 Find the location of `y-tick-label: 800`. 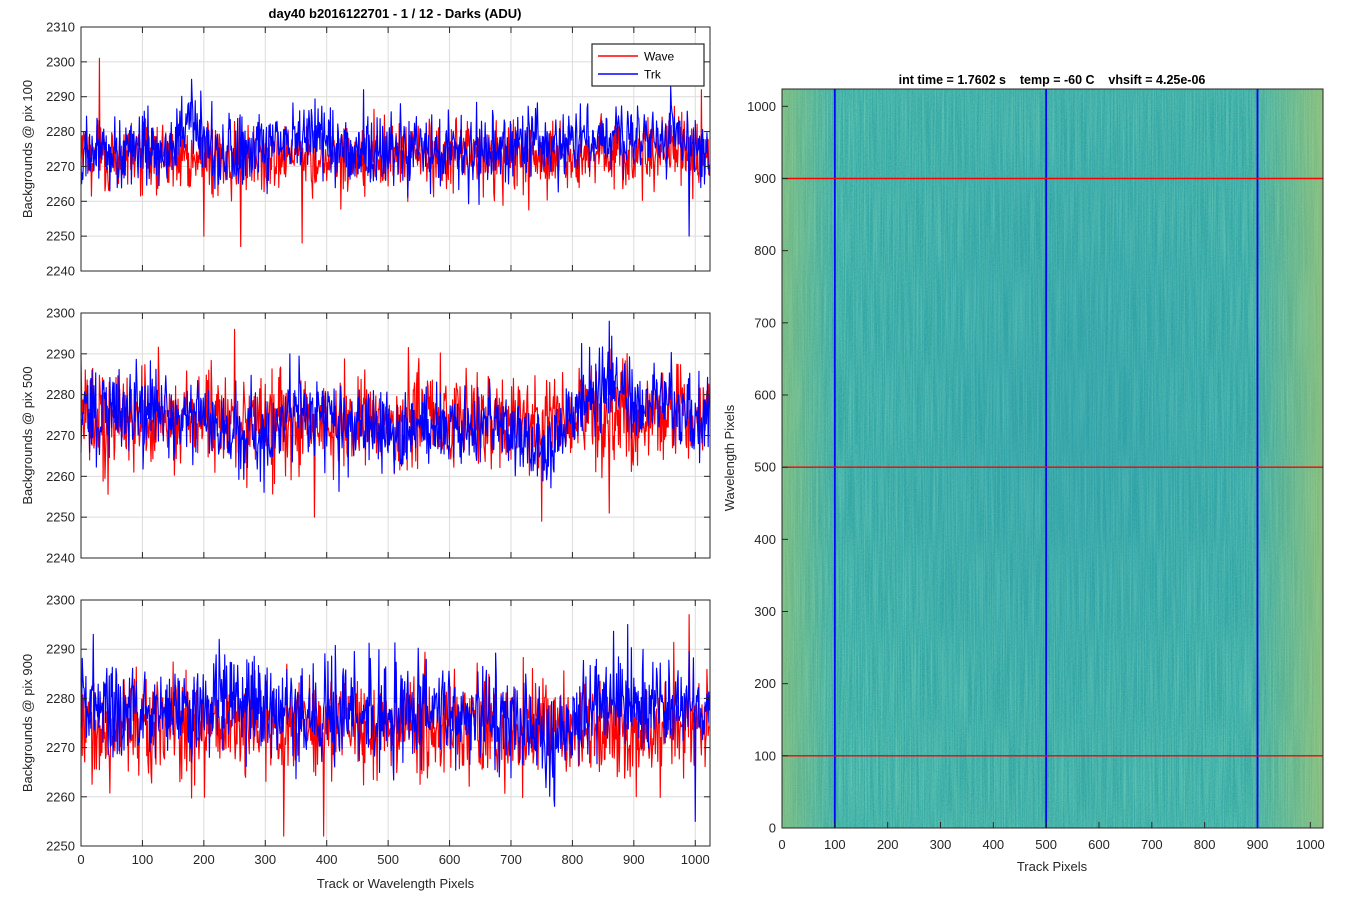

y-tick-label: 800 is located at coordinates (765, 250).